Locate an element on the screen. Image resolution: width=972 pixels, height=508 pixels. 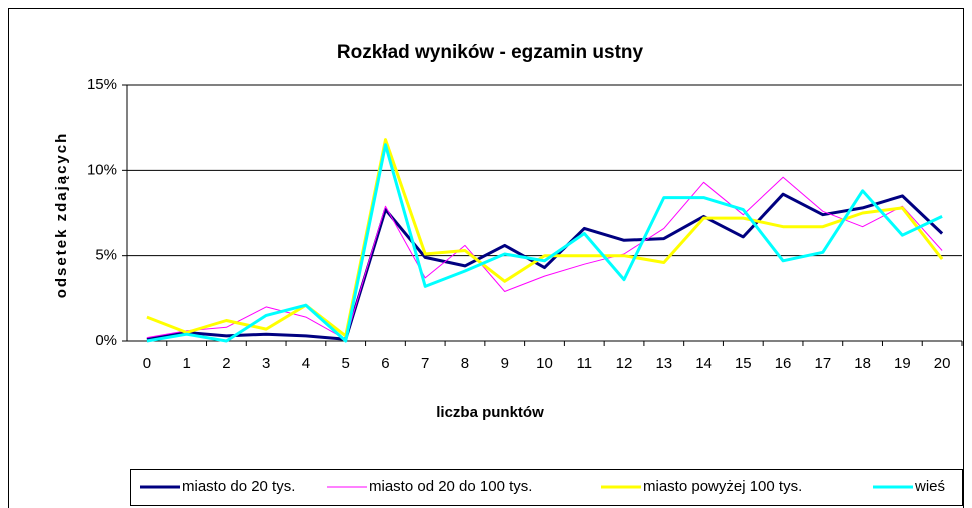
x-tick-label: 15 is located at coordinates (743, 363).